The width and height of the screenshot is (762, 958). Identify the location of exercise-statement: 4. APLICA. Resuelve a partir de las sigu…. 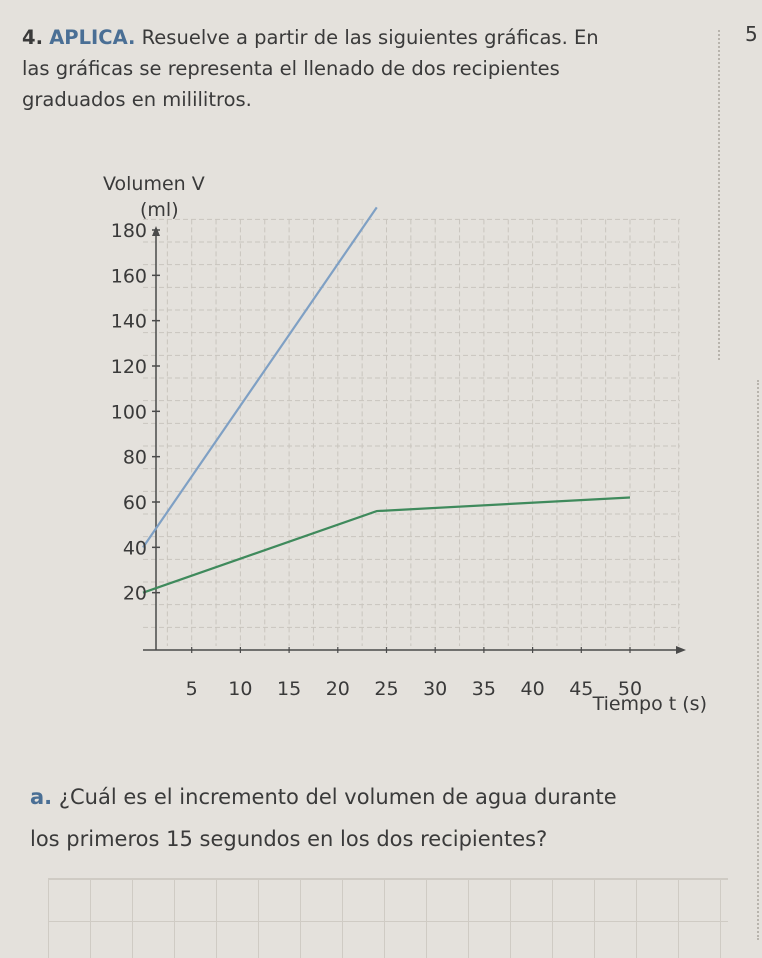
(362, 68).